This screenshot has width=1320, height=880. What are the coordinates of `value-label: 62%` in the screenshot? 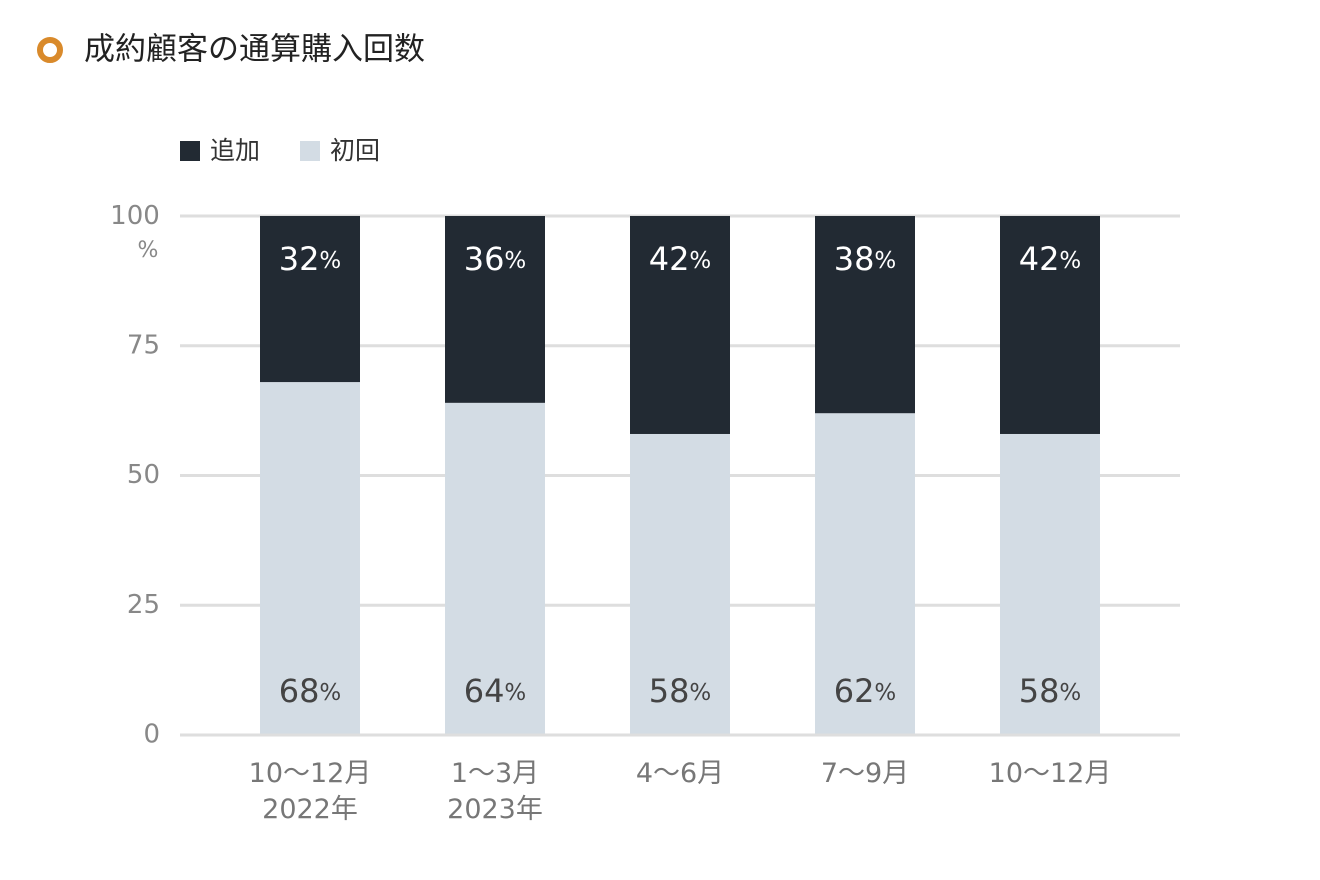 It's located at (865, 691).